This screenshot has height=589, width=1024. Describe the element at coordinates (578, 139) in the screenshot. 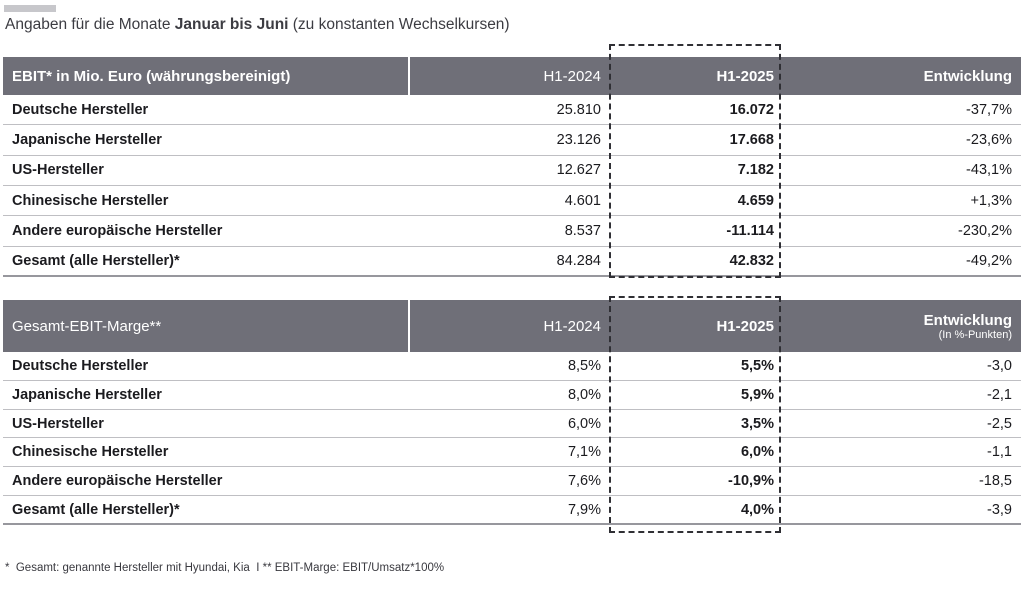

I see `value-h1-2024: 23.126` at that location.